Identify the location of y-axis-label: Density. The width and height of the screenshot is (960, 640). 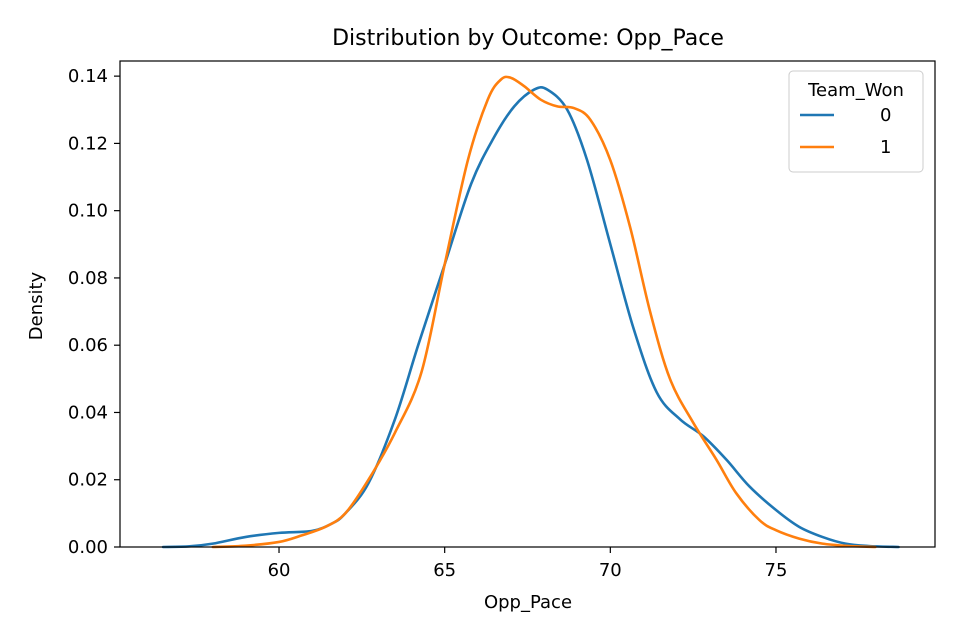
(36, 305).